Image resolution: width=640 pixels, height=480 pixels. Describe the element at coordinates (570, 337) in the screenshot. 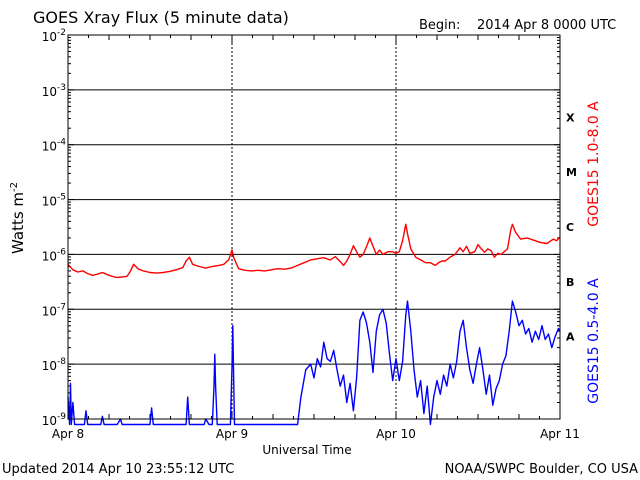

I see `flare-class-label: A` at that location.